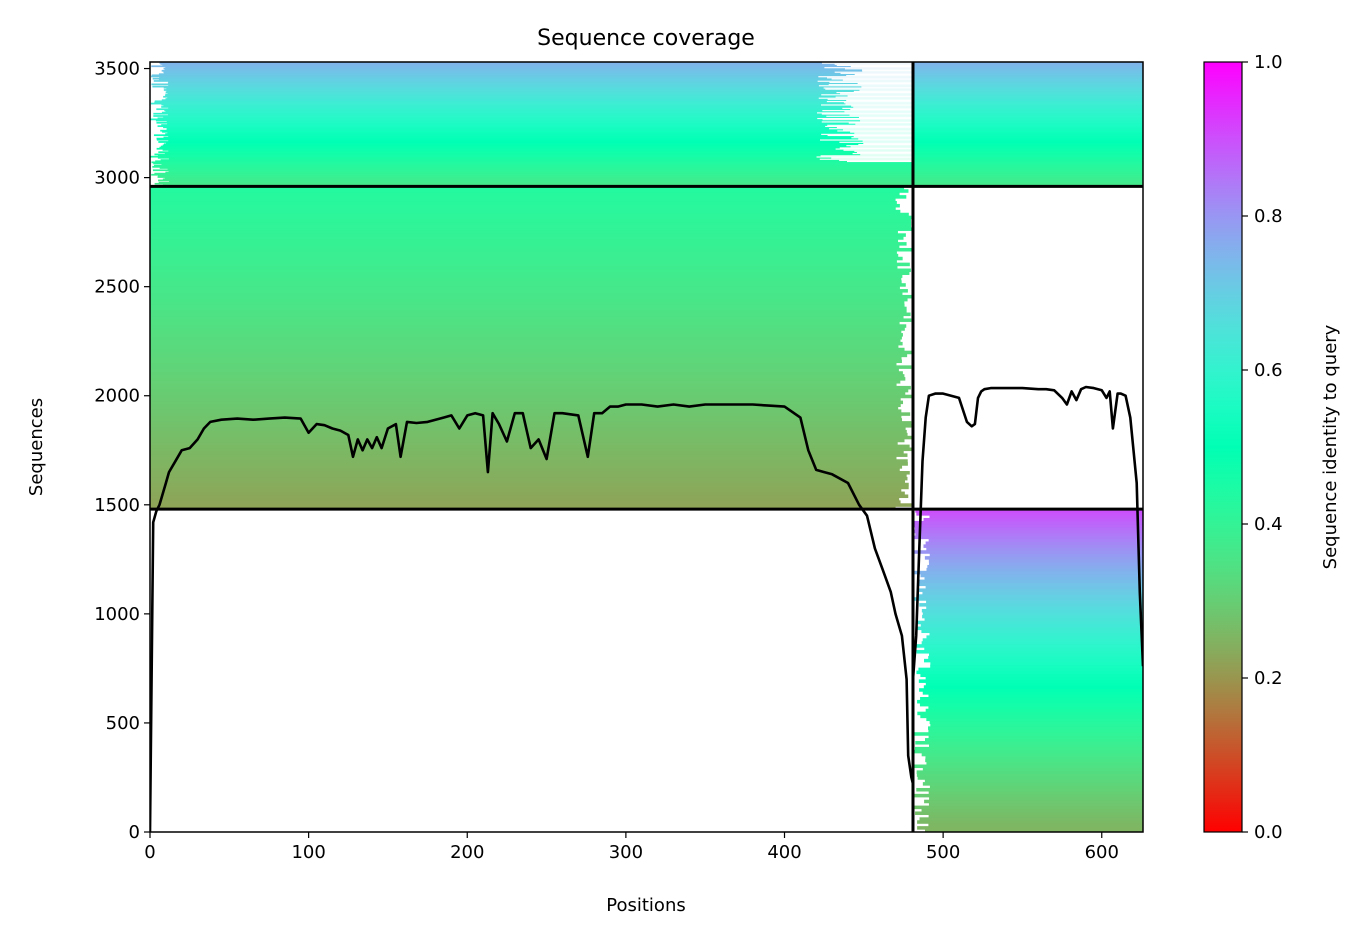 This screenshot has width=1364, height=939. Describe the element at coordinates (123, 723) in the screenshot. I see `y-tick-label: 500` at that location.